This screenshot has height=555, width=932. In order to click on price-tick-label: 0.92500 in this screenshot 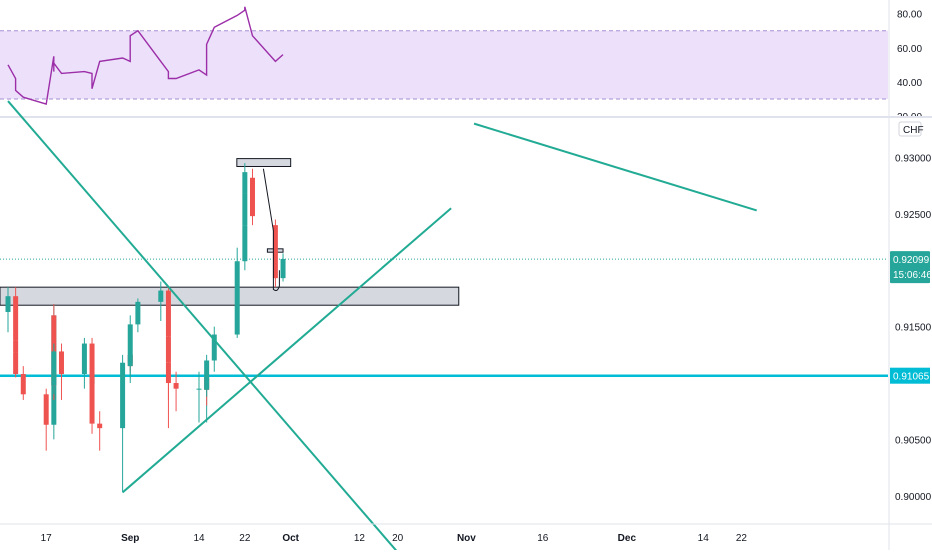, I will do `click(913, 215)`.